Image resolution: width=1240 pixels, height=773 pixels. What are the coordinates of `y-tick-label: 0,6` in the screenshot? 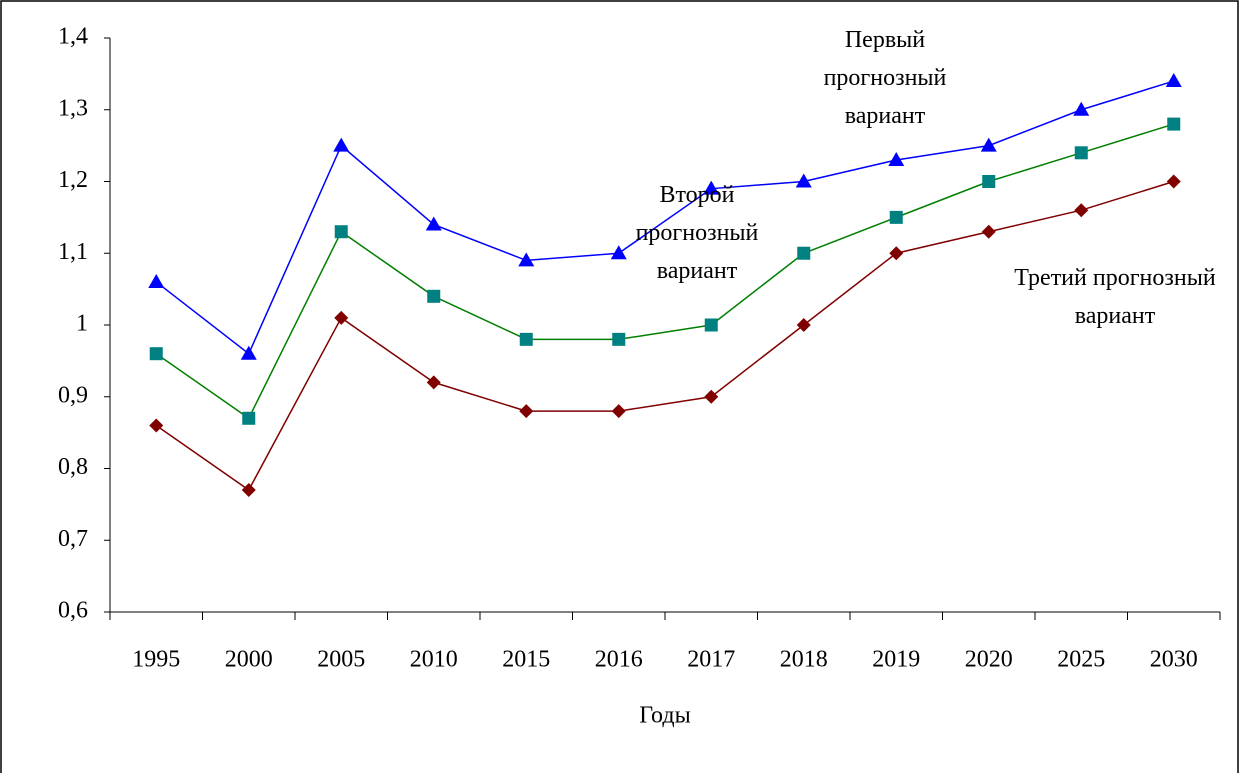 It's located at (73, 611).